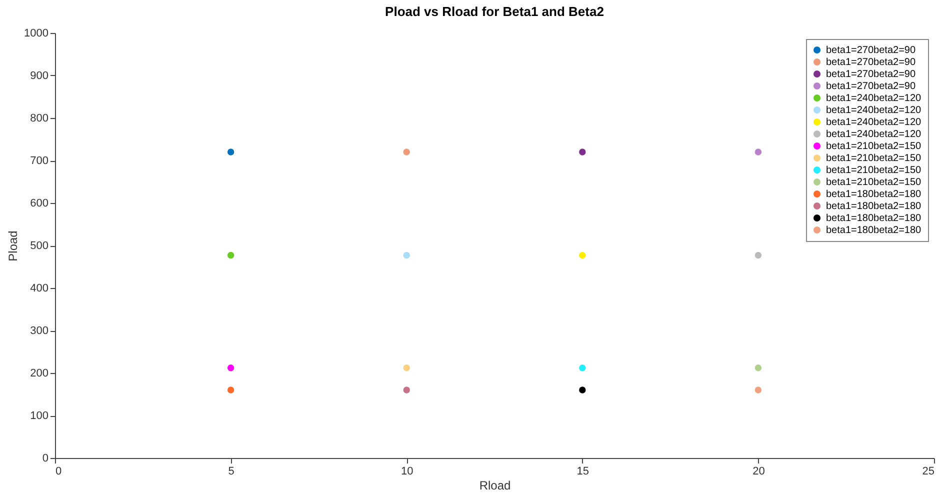 The image size is (945, 497). Describe the element at coordinates (583, 472) in the screenshot. I see `x-tick-label: 15` at that location.